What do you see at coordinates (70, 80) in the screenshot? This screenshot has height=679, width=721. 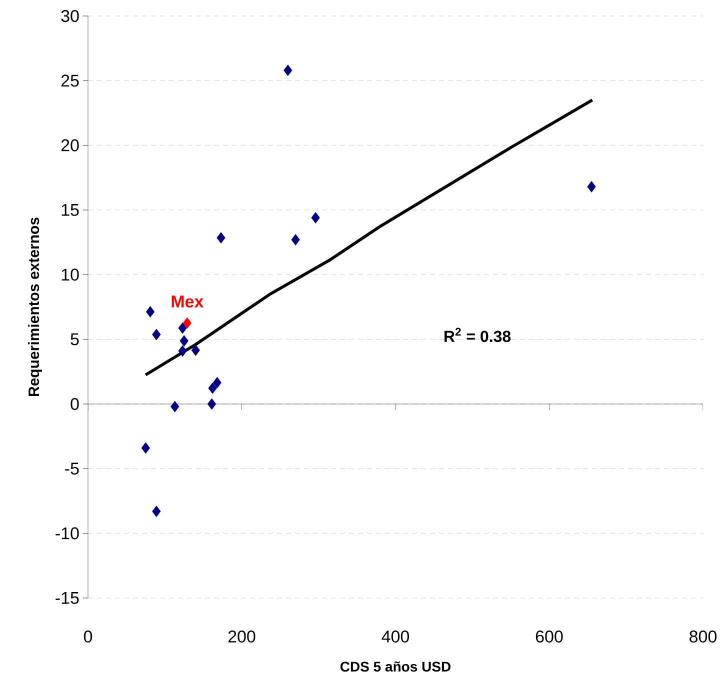 I see `y-tick-label: 25` at bounding box center [70, 80].